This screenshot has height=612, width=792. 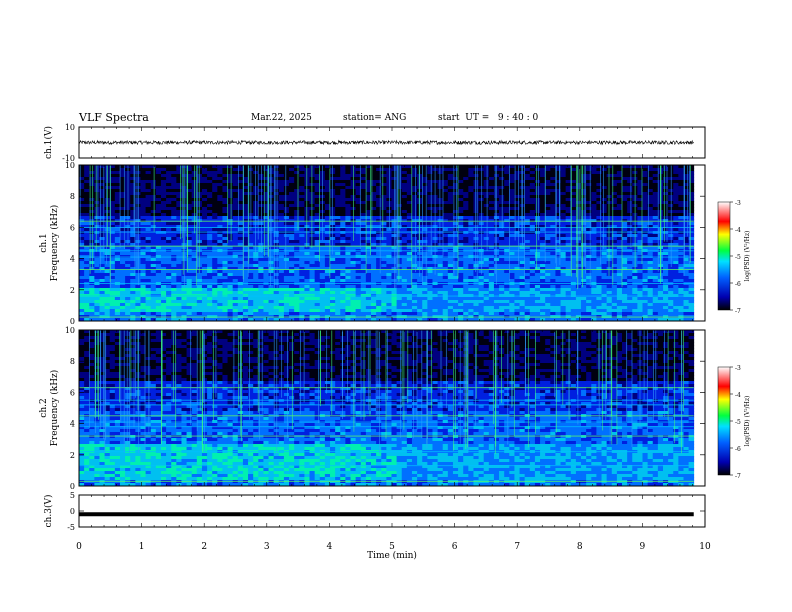 What do you see at coordinates (455, 547) in the screenshot?
I see `x-tick-label: 6` at bounding box center [455, 547].